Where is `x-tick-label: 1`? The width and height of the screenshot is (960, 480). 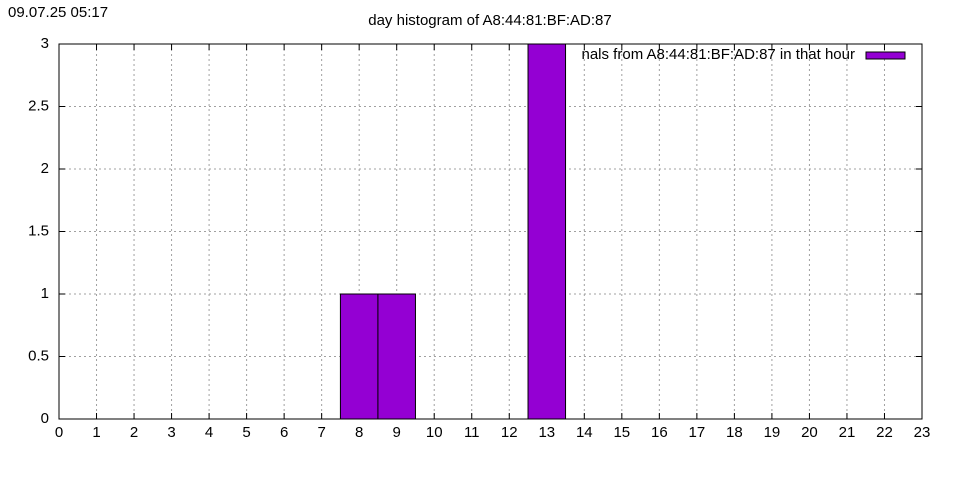
x-tick-label: 1 is located at coordinates (96, 432).